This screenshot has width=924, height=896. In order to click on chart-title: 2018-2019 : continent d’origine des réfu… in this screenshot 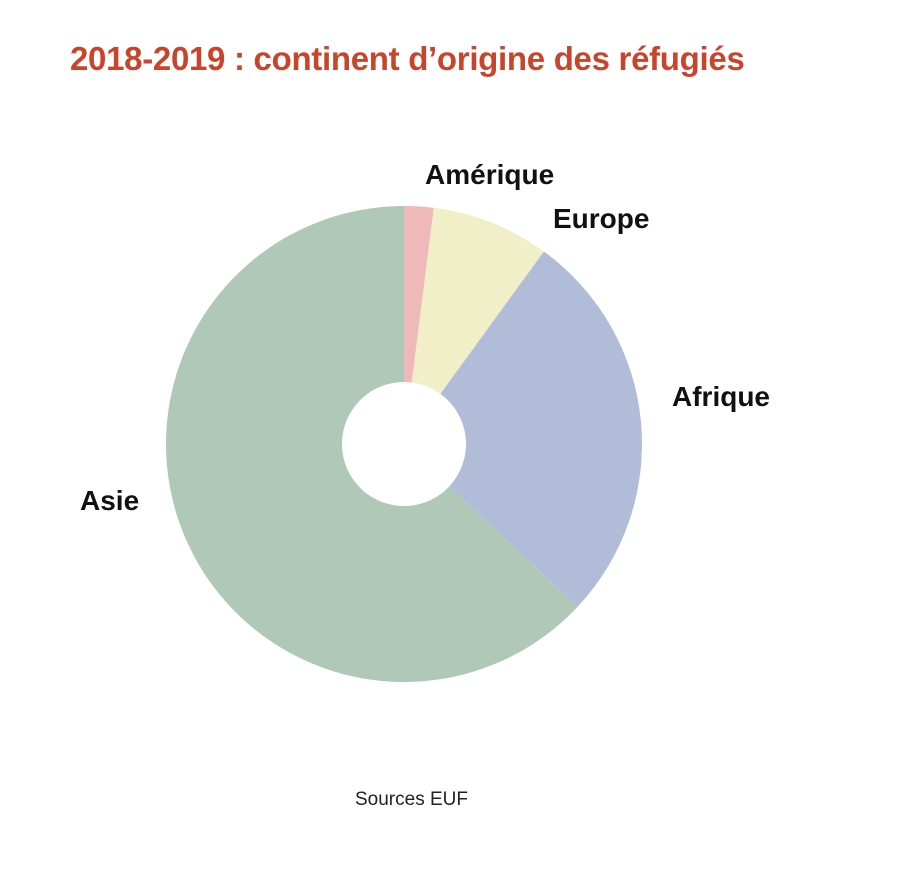, I will do `click(407, 58)`.